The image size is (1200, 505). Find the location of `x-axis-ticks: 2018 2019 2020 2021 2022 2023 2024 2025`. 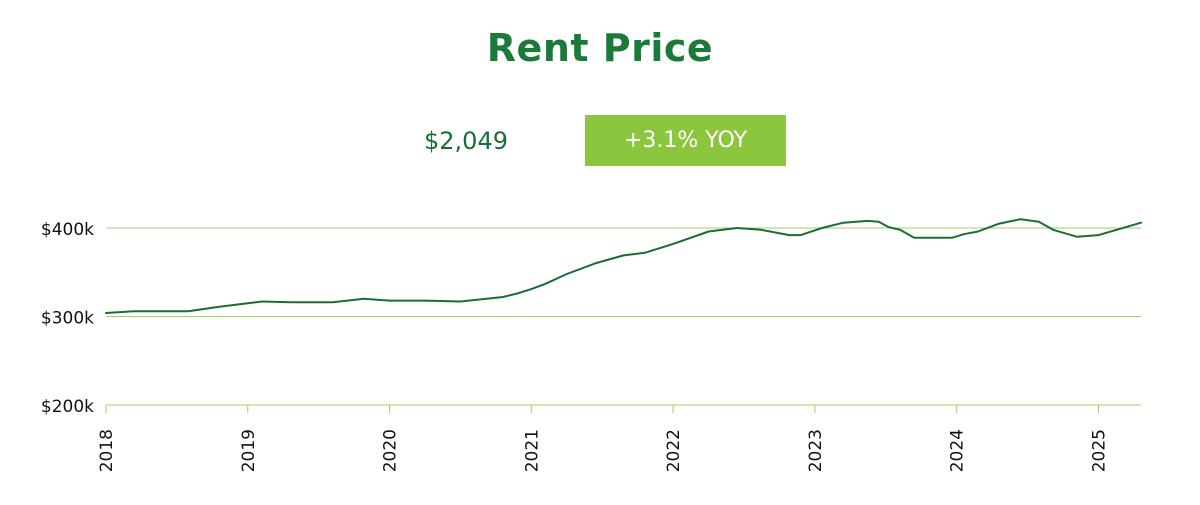

x-axis-ticks: 2018 2019 2020 2021 2022 2023 2024 2025 is located at coordinates (603, 438).